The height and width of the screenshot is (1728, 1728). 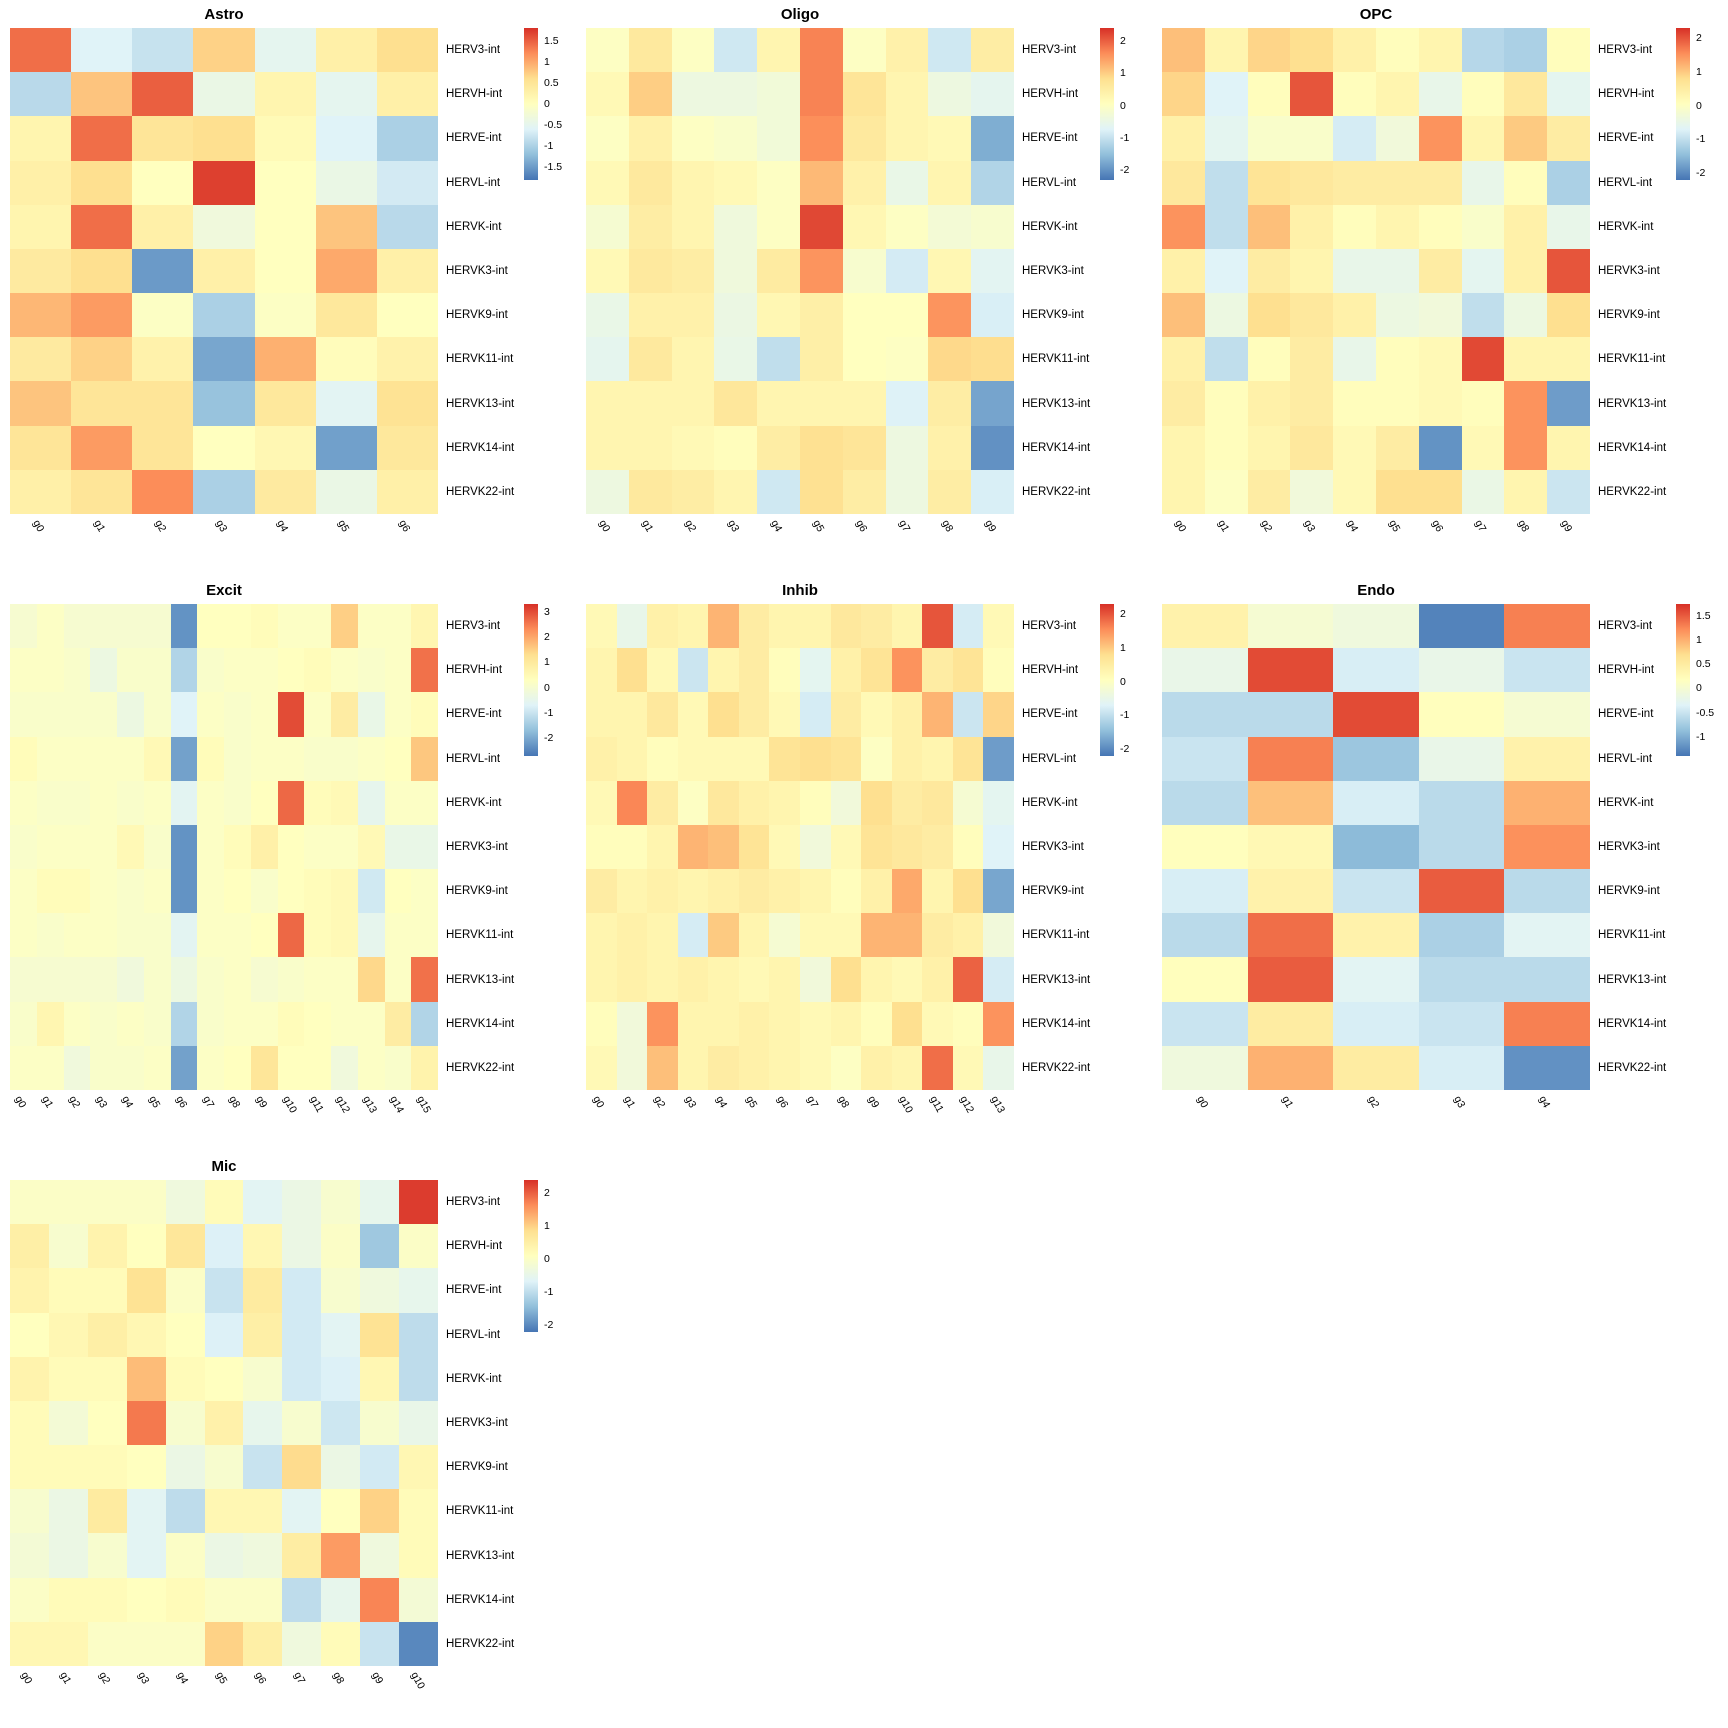 What do you see at coordinates (998, 1117) in the screenshot?
I see `column-label-slot: g13` at bounding box center [998, 1117].